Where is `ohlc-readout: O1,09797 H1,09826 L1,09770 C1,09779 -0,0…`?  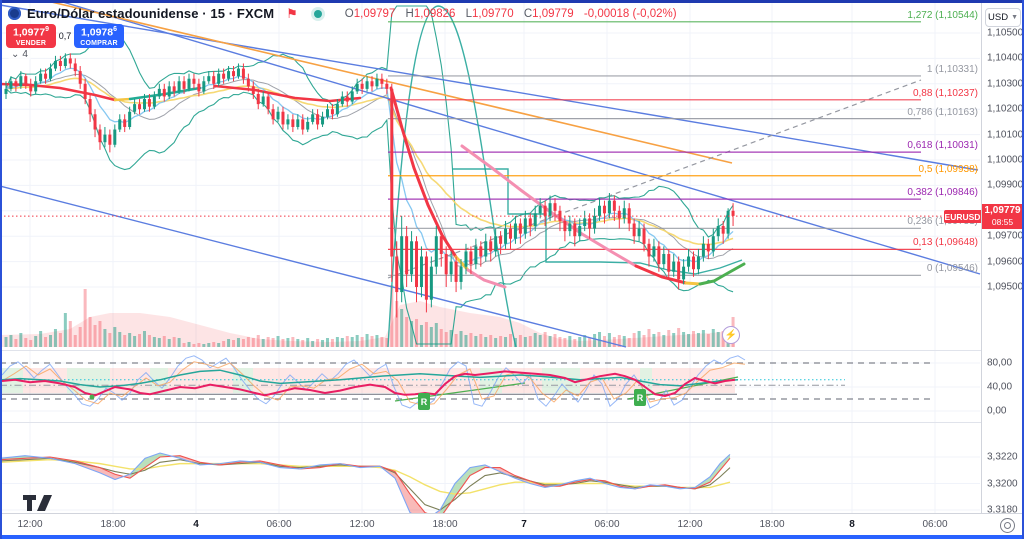
ohlc-readout: O1,09797 H1,09826 L1,09770 C1,09779 -0,0… is located at coordinates (507, 14).